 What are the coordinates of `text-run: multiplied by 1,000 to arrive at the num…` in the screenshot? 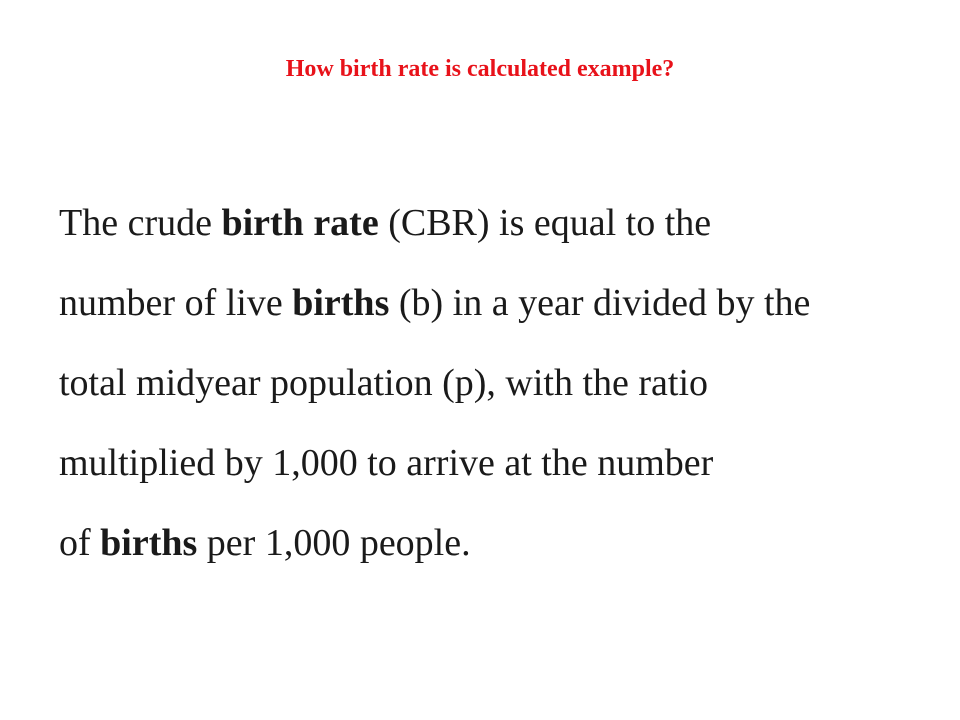 It's located at (386, 463).